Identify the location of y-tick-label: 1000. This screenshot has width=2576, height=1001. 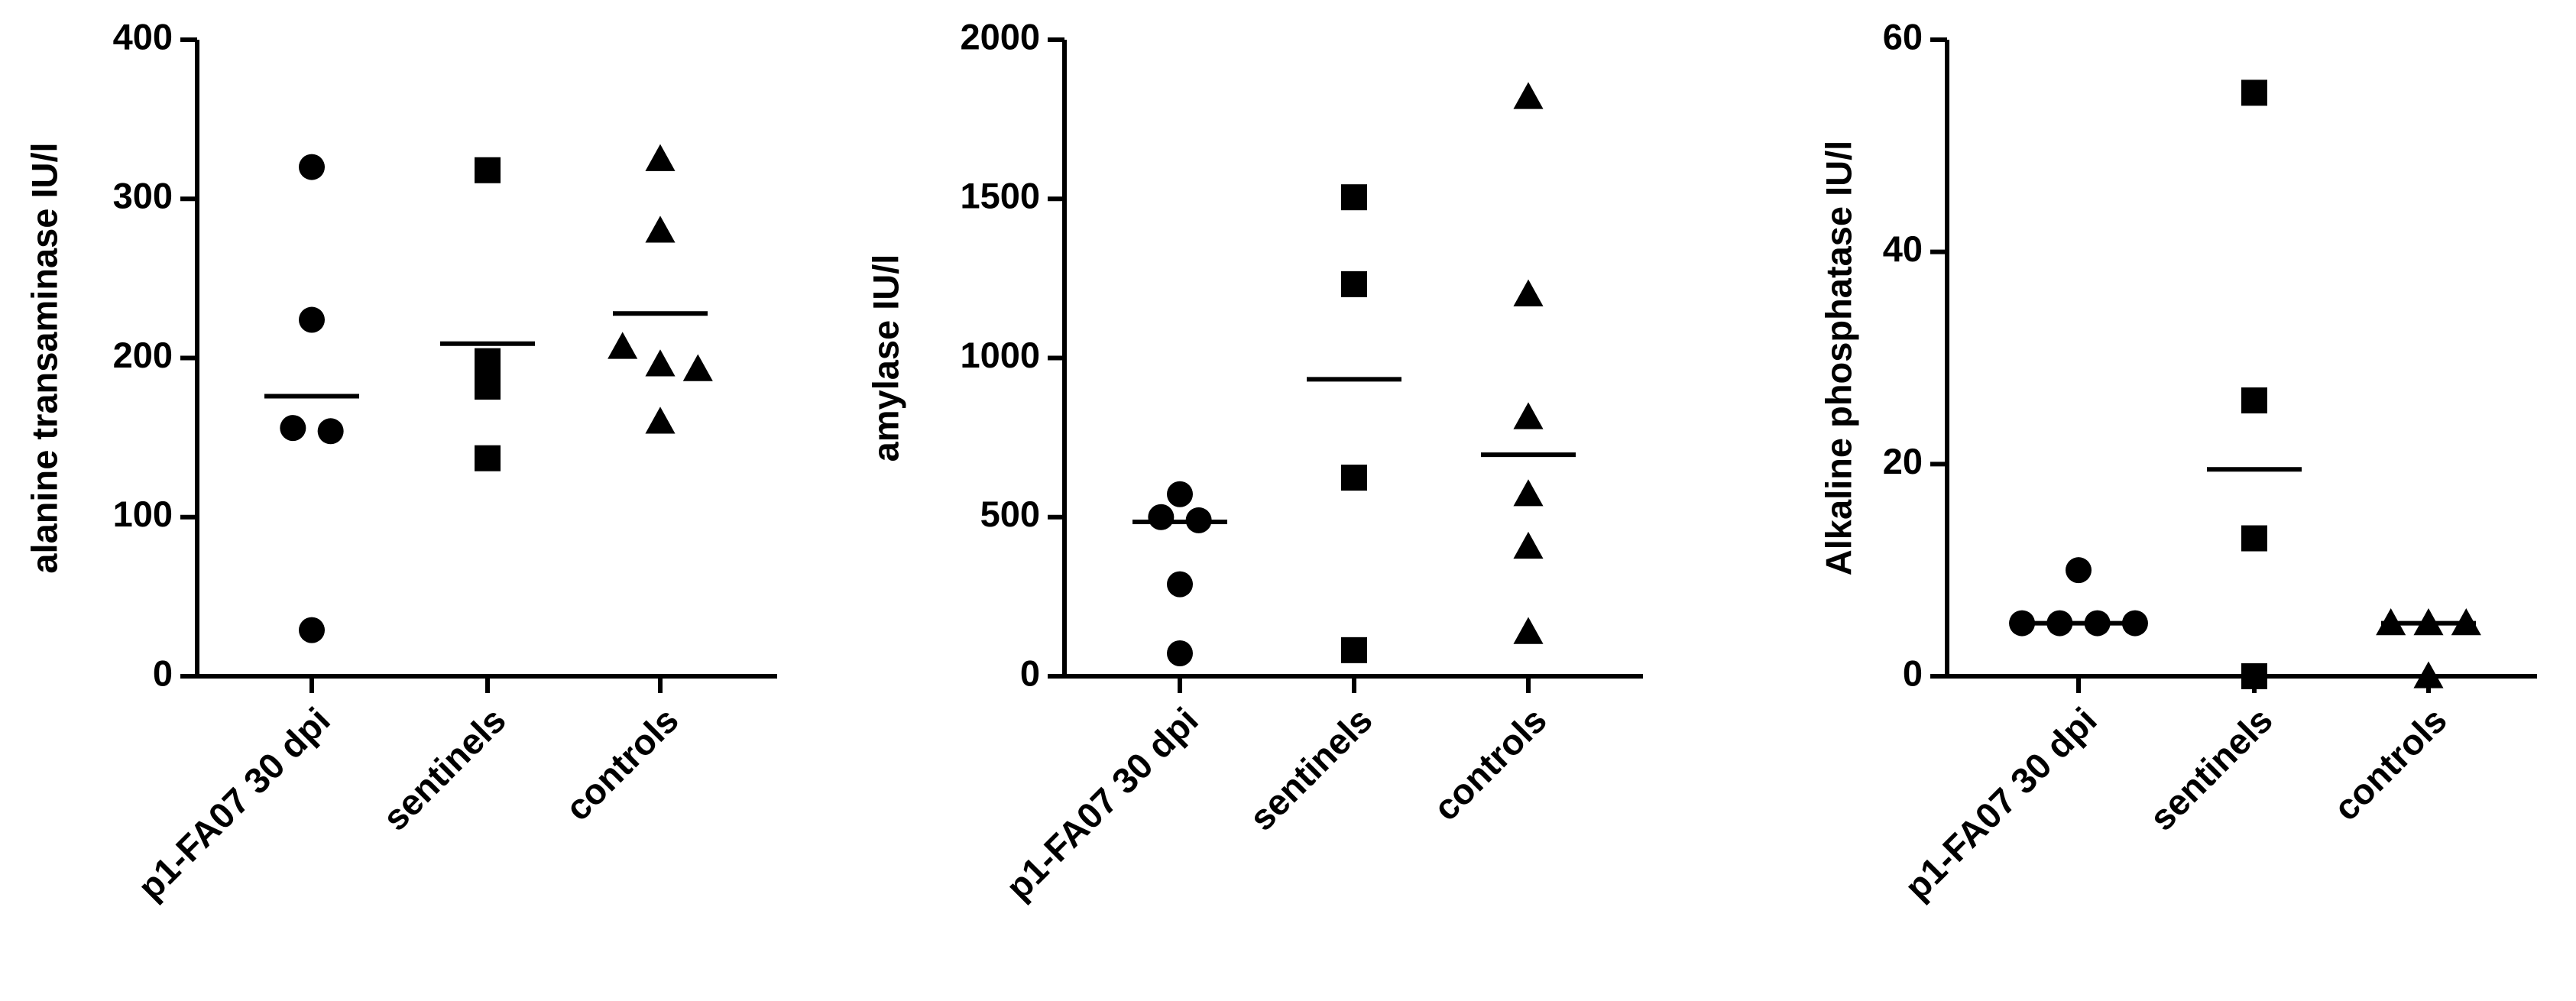
(1000, 355).